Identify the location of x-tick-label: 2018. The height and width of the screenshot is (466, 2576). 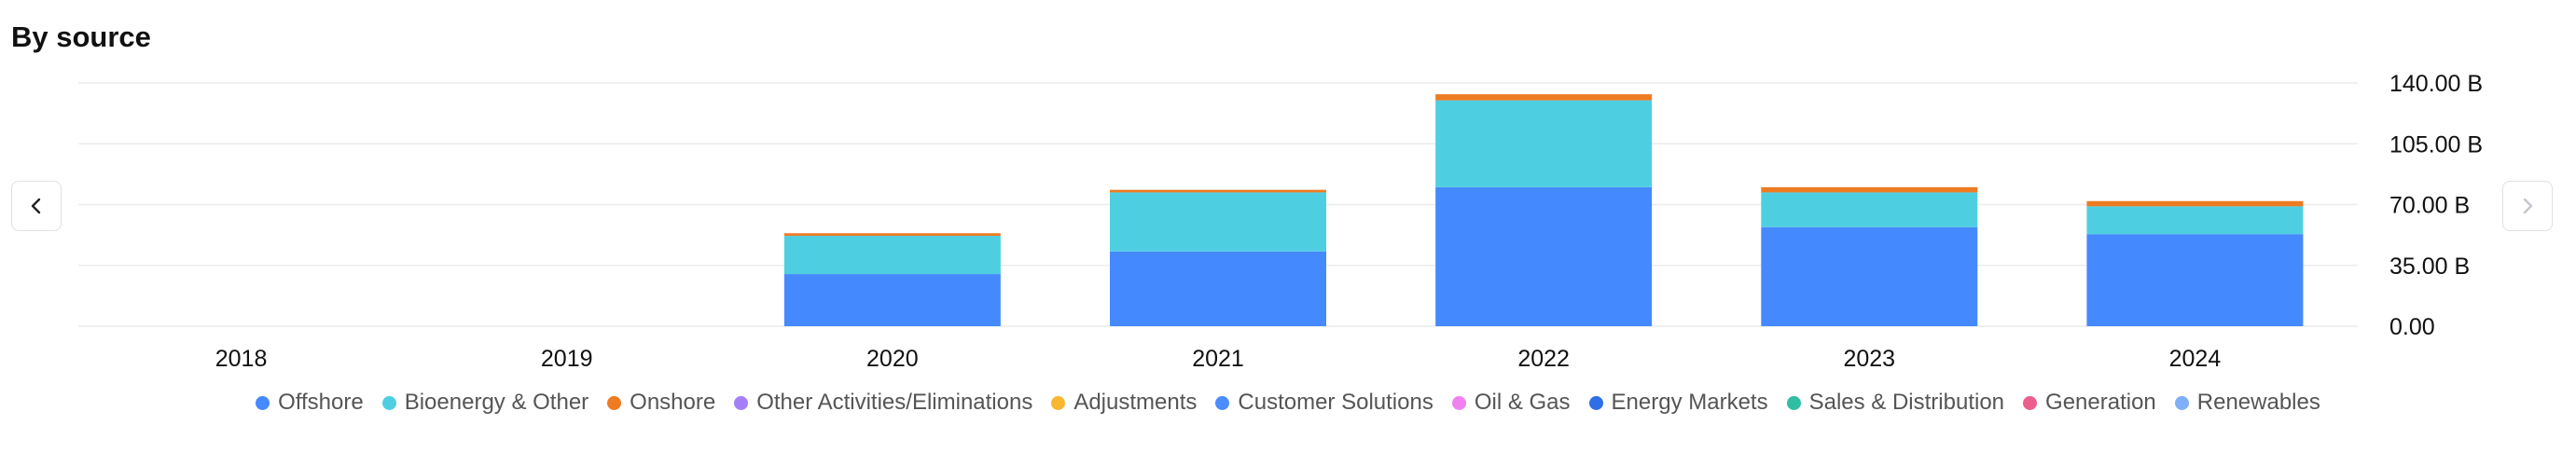
(241, 359).